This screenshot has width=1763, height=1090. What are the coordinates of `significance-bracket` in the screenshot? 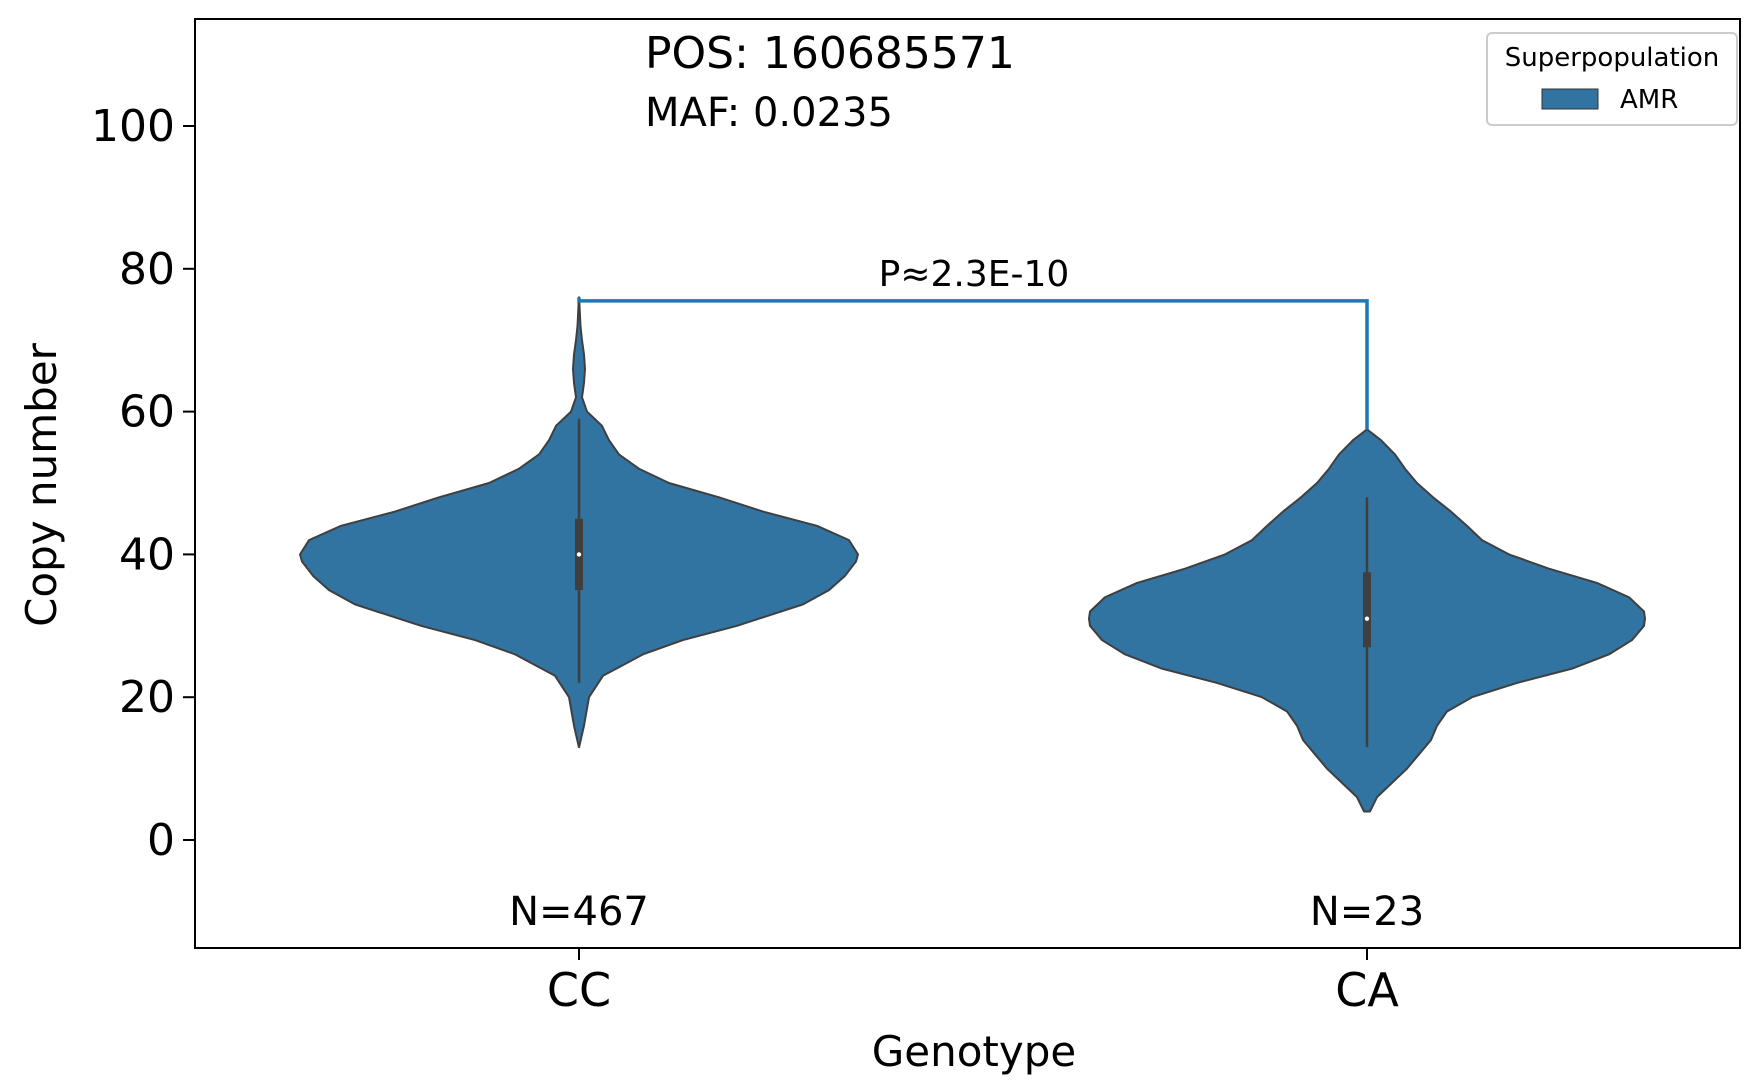 It's located at (973, 363).